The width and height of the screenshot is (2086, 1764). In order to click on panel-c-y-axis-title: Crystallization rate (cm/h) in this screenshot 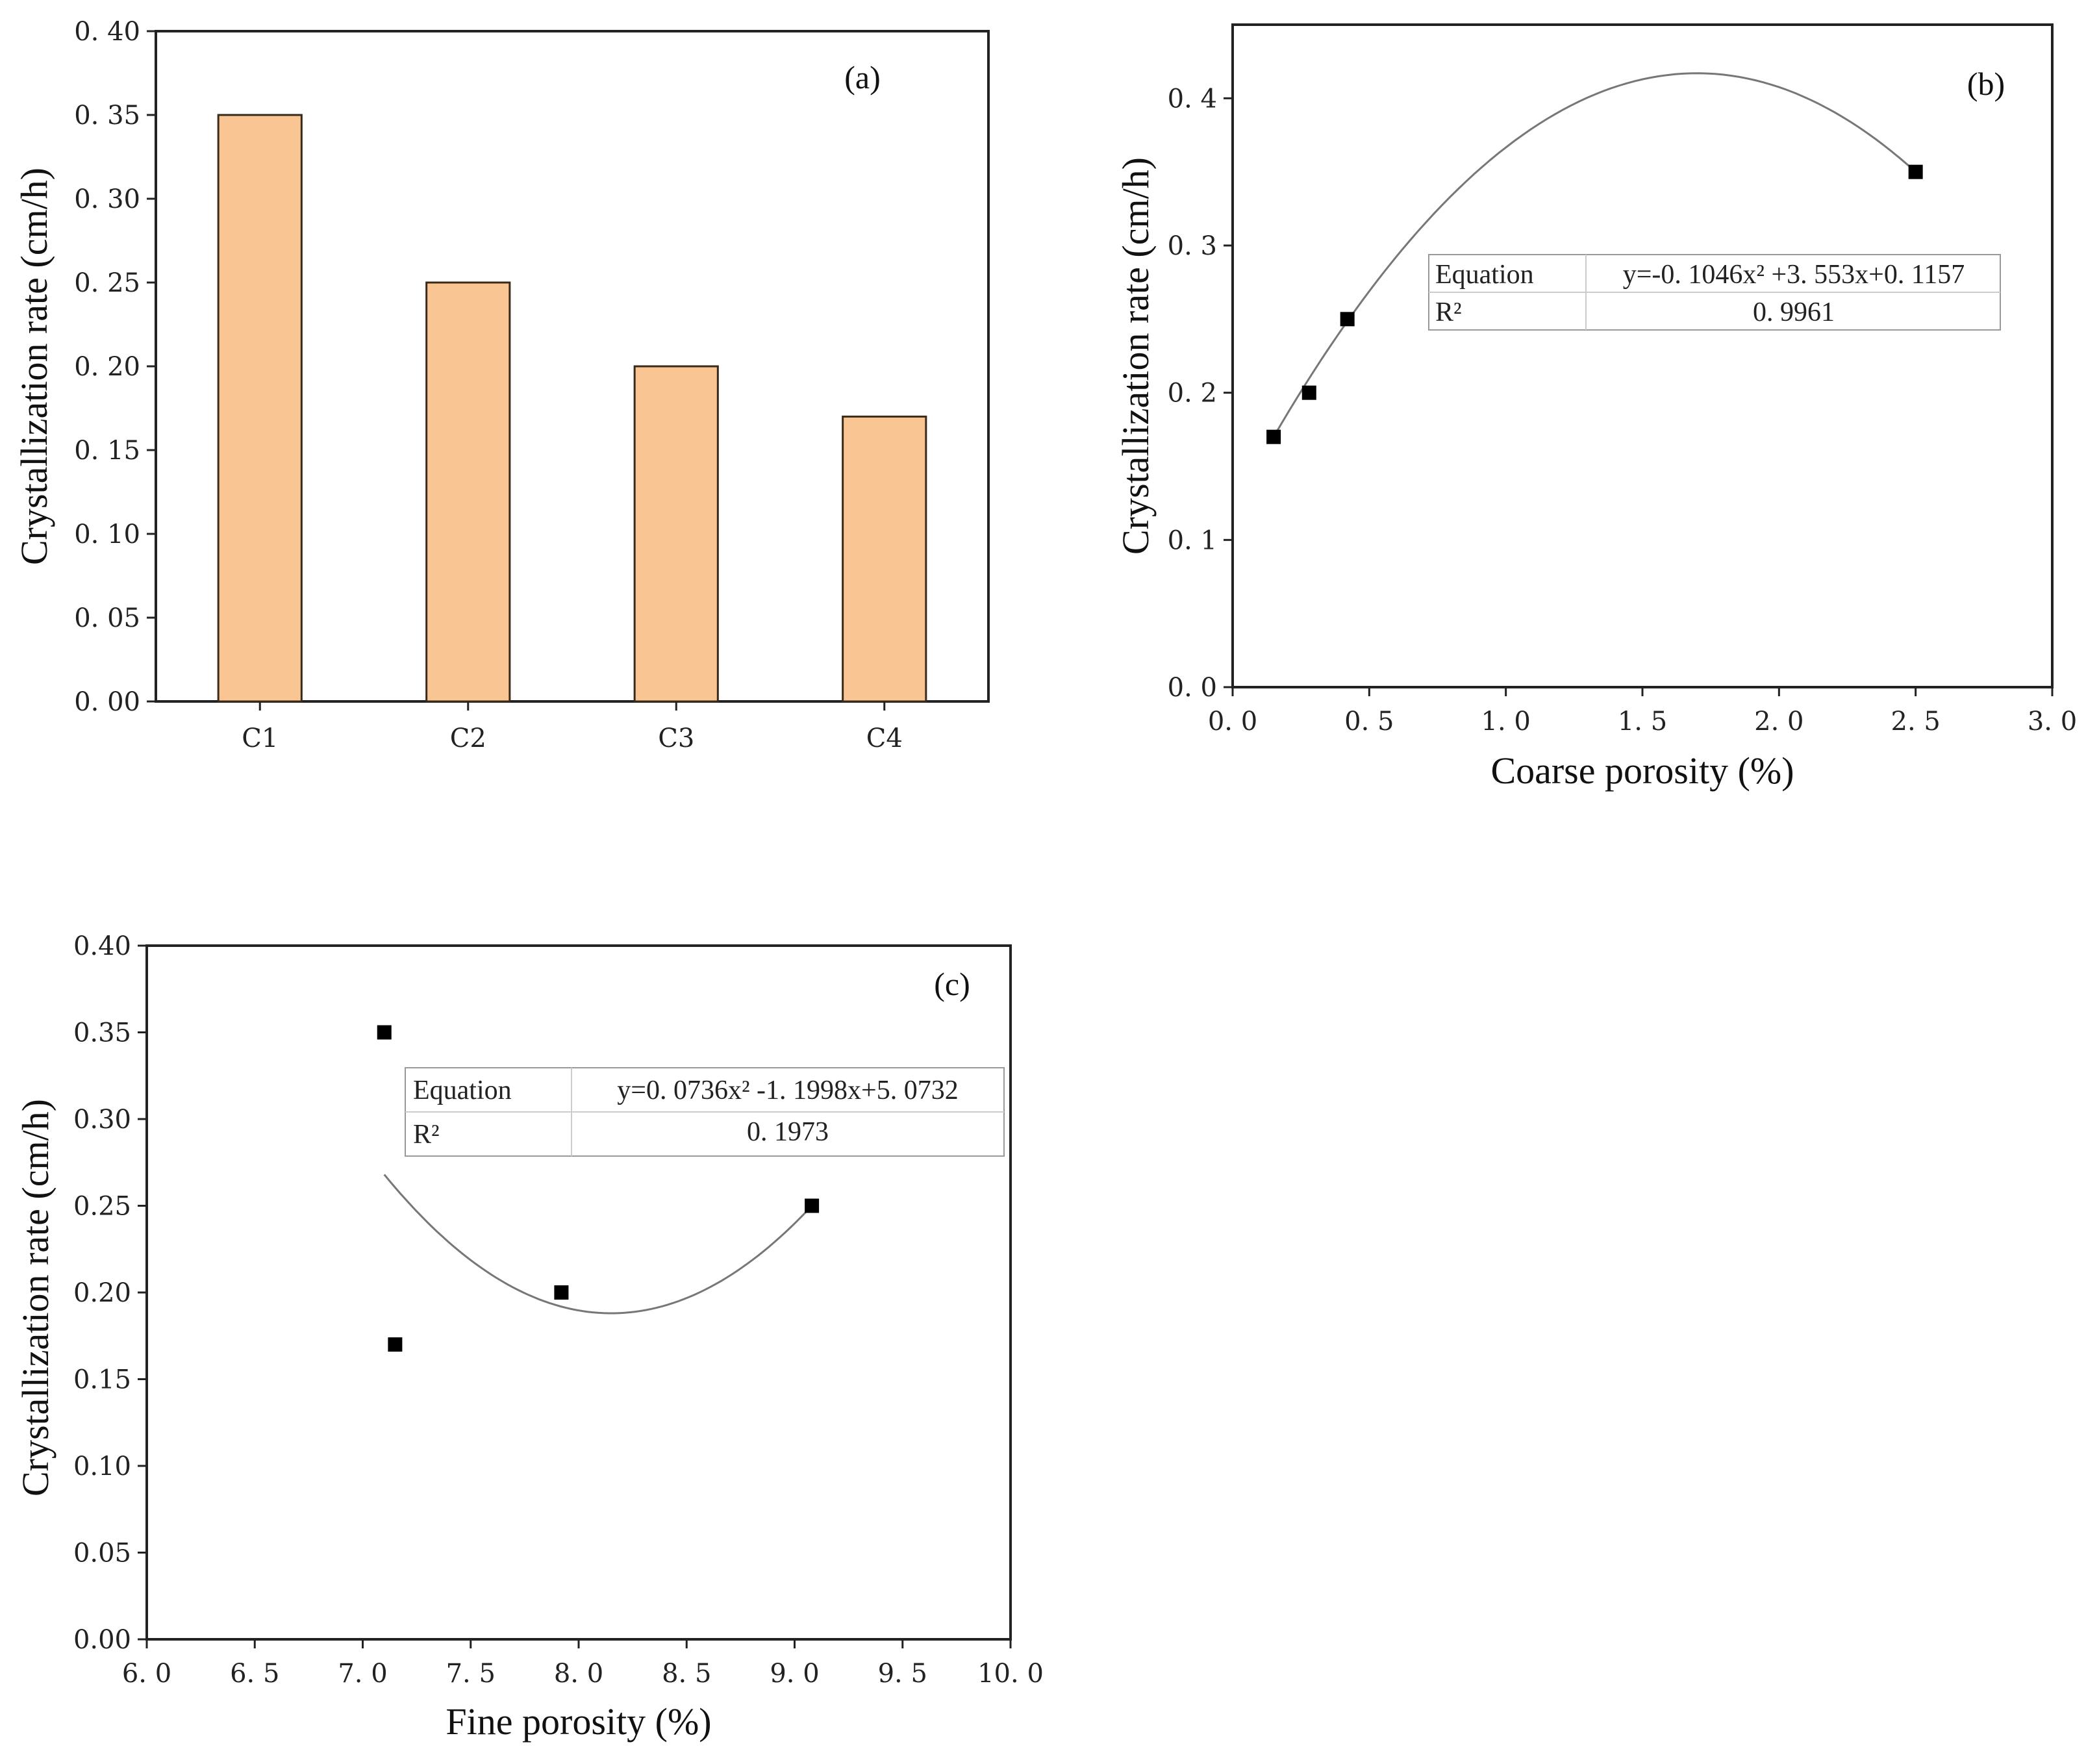, I will do `click(35, 1298)`.